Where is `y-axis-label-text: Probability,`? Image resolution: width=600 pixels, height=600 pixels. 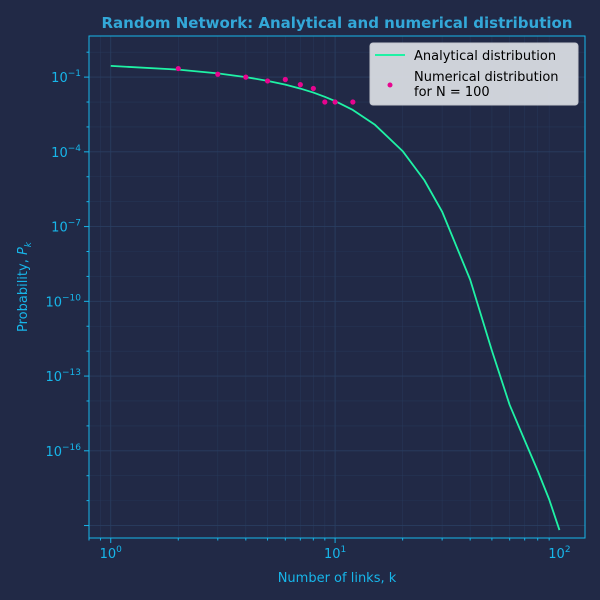 y-axis-label-text: Probability, is located at coordinates (23, 293).